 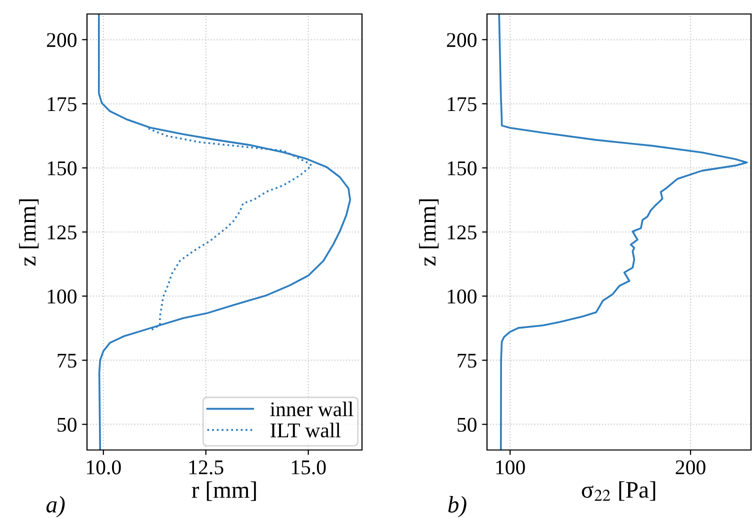 What do you see at coordinates (305, 430) in the screenshot?
I see `legend-label: ILT wall` at bounding box center [305, 430].